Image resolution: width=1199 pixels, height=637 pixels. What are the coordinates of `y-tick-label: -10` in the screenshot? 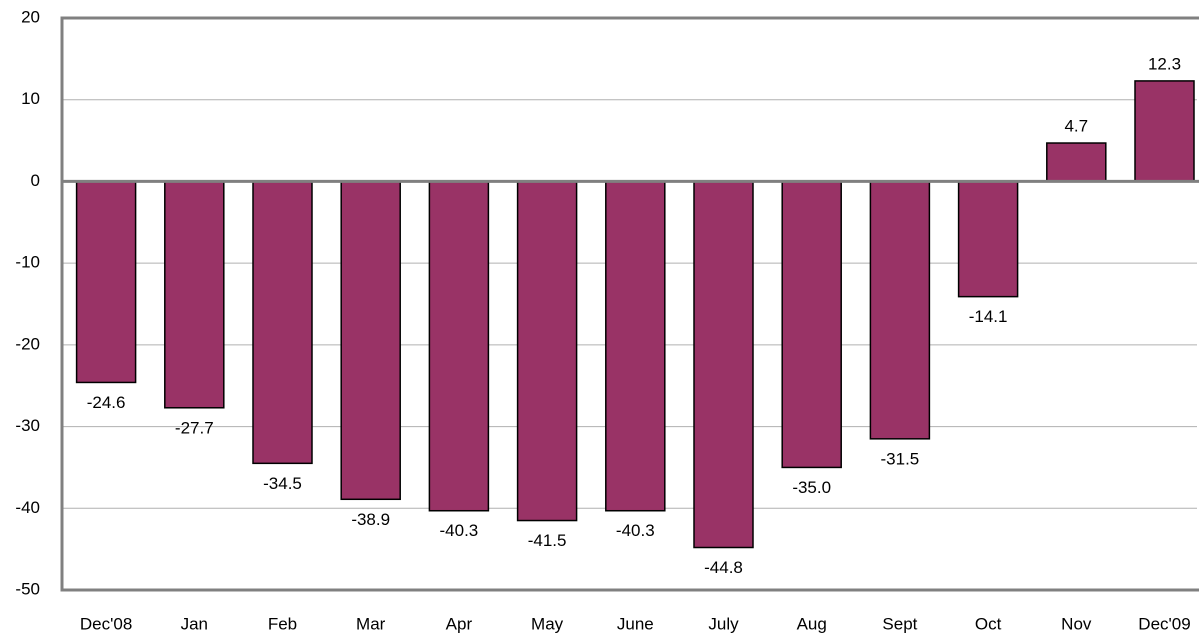 It's located at (27, 262).